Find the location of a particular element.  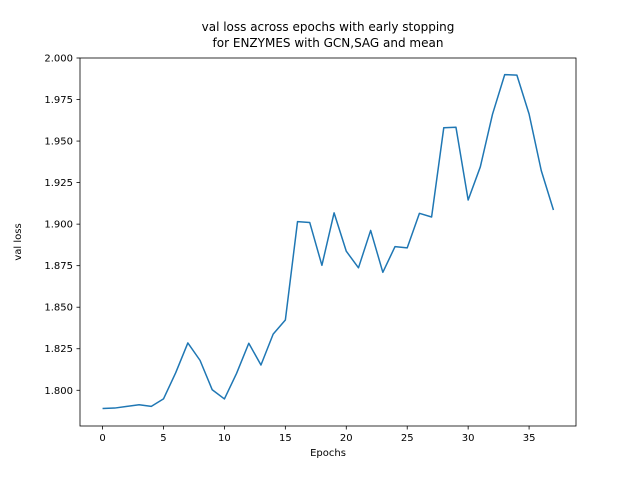

y-tick-label: 1.800 is located at coordinates (58, 391).